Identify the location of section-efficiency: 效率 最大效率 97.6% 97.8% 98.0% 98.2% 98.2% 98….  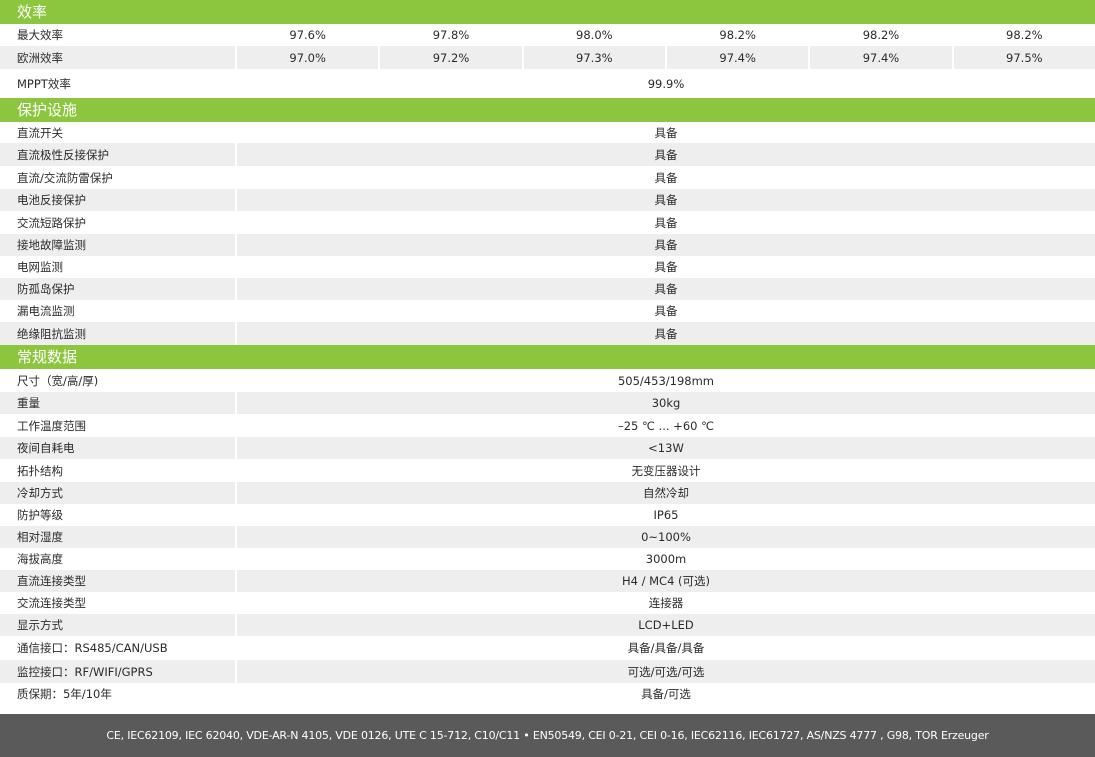
(547, 49).